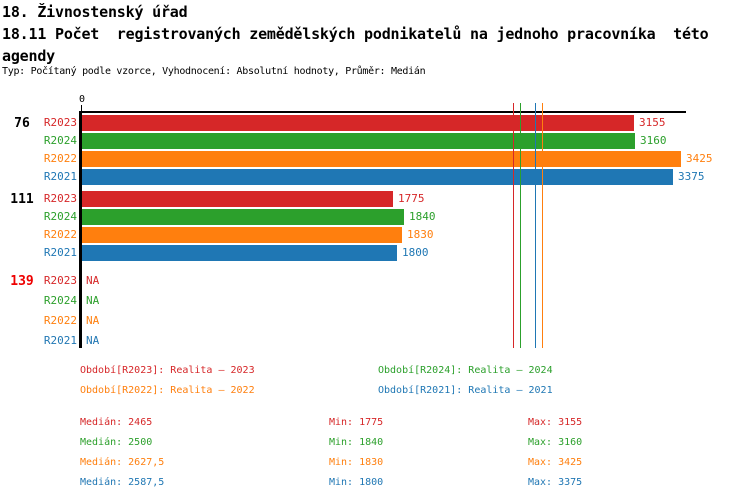  Describe the element at coordinates (420, 234) in the screenshot. I see `bar-value-label: 1830` at that location.